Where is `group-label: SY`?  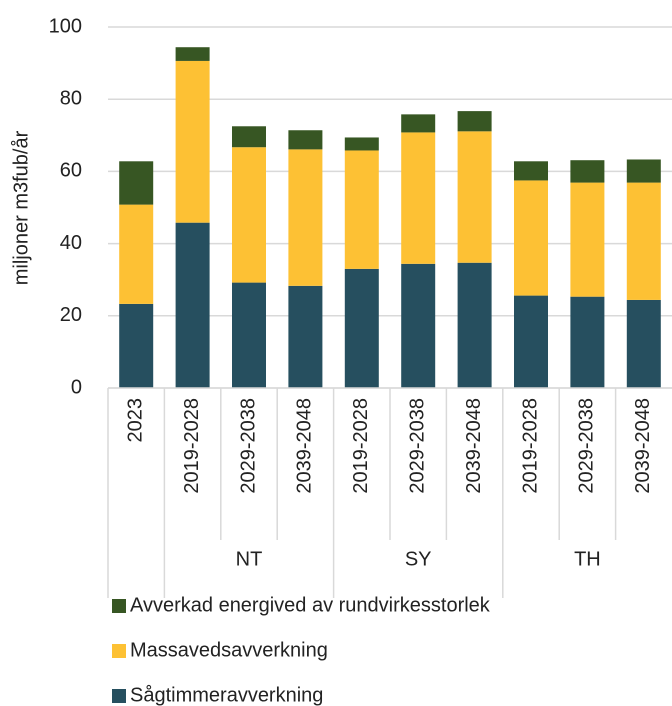 group-label: SY is located at coordinates (418, 559).